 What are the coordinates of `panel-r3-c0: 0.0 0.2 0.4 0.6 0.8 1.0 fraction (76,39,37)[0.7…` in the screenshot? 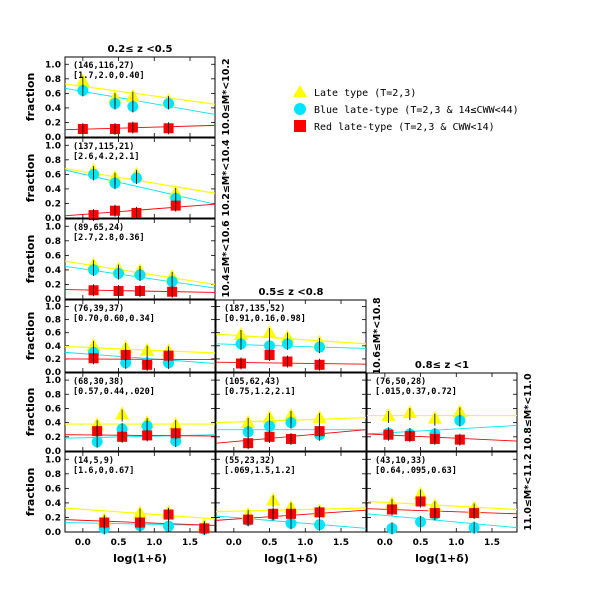 It's located at (120, 338).